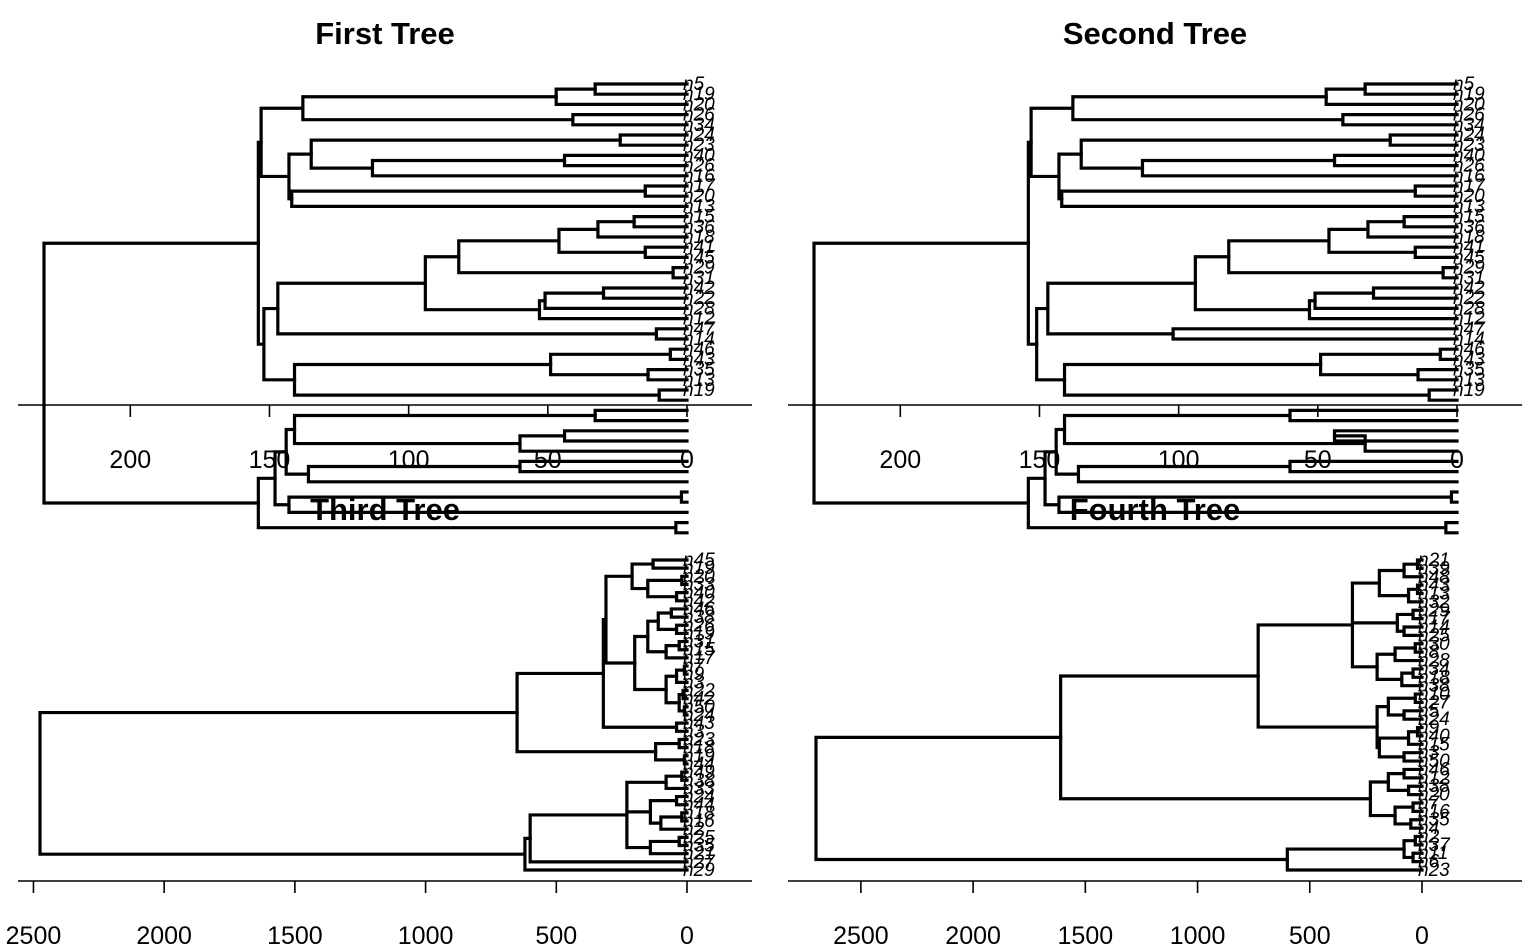  I want to click on leaf-label: n7, so click(1429, 803).